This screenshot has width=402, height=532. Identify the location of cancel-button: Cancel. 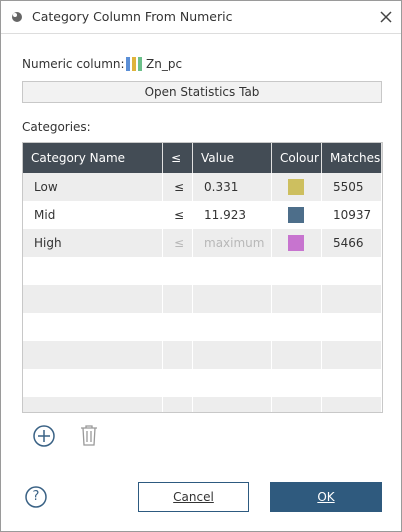
(193, 497).